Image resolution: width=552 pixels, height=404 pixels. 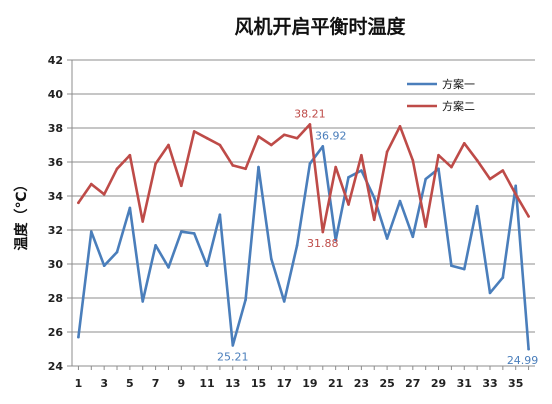 What do you see at coordinates (206, 383) in the screenshot?
I see `x-tick-label: 11` at bounding box center [206, 383].